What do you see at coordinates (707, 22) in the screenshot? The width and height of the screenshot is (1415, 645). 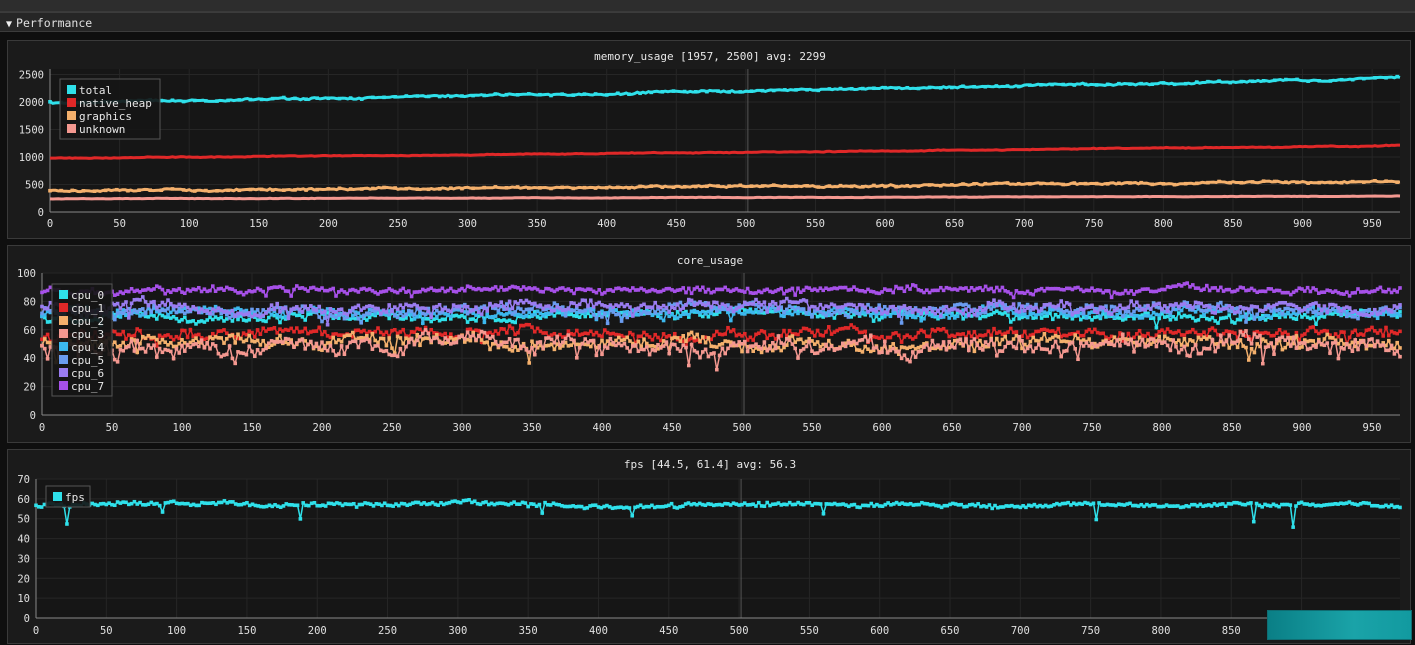 I see `performance-header: ▼ Performance` at bounding box center [707, 22].